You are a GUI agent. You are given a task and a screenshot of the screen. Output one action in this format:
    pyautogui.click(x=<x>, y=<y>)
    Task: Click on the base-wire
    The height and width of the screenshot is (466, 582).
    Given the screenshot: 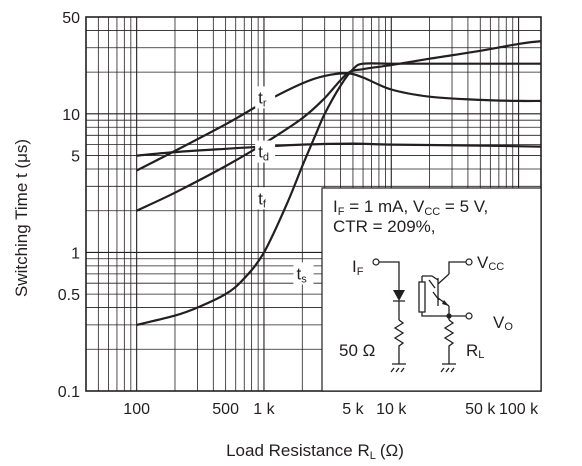 What is the action you would take?
    pyautogui.click(x=435, y=296)
    